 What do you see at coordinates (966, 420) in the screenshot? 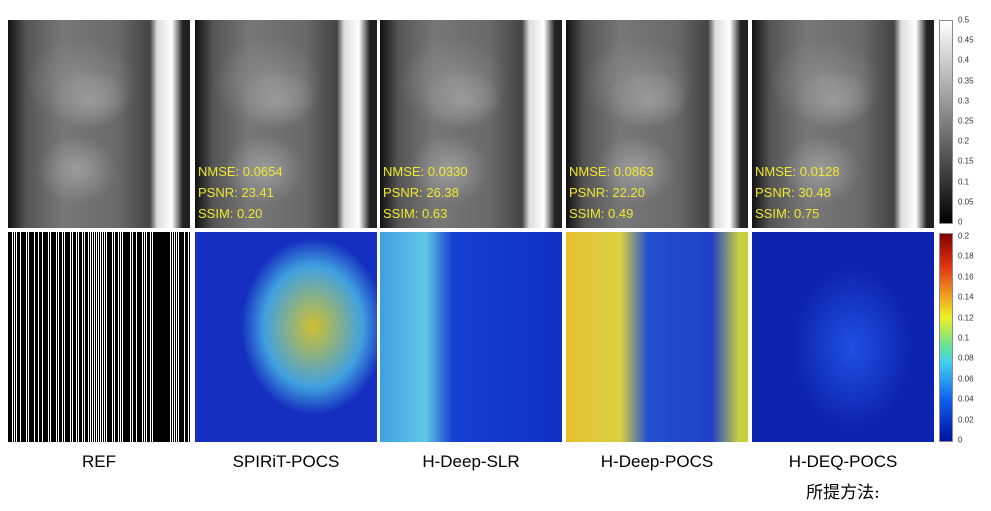
I see `colorbar-tick: 0.02` at bounding box center [966, 420].